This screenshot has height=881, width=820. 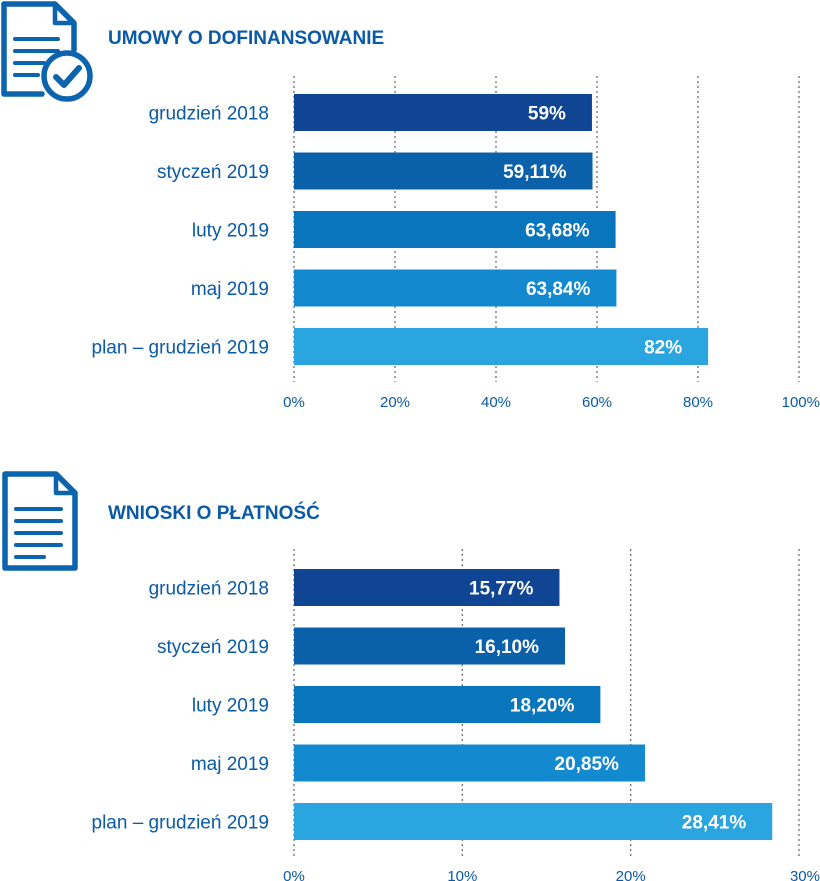 What do you see at coordinates (534, 172) in the screenshot?
I see `value-label: 59,11%` at bounding box center [534, 172].